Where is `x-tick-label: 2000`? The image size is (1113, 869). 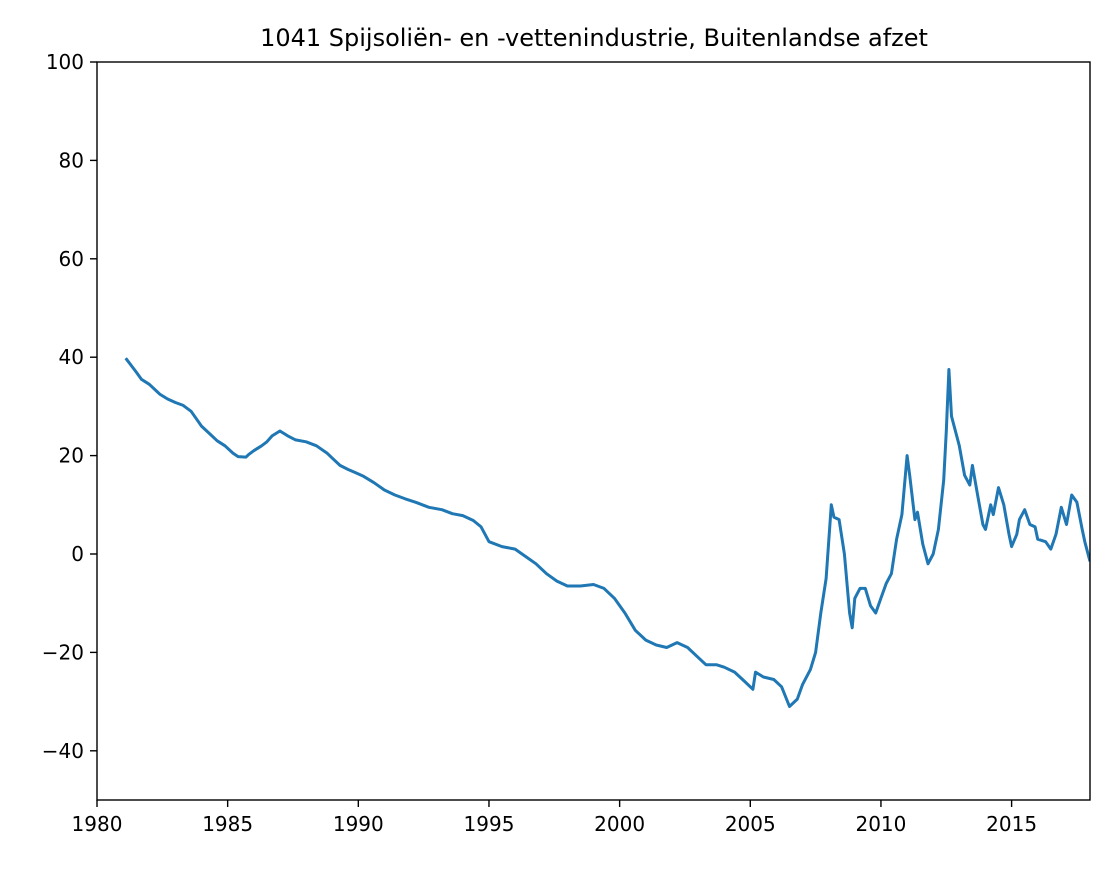 x-tick-label: 2000 is located at coordinates (619, 824).